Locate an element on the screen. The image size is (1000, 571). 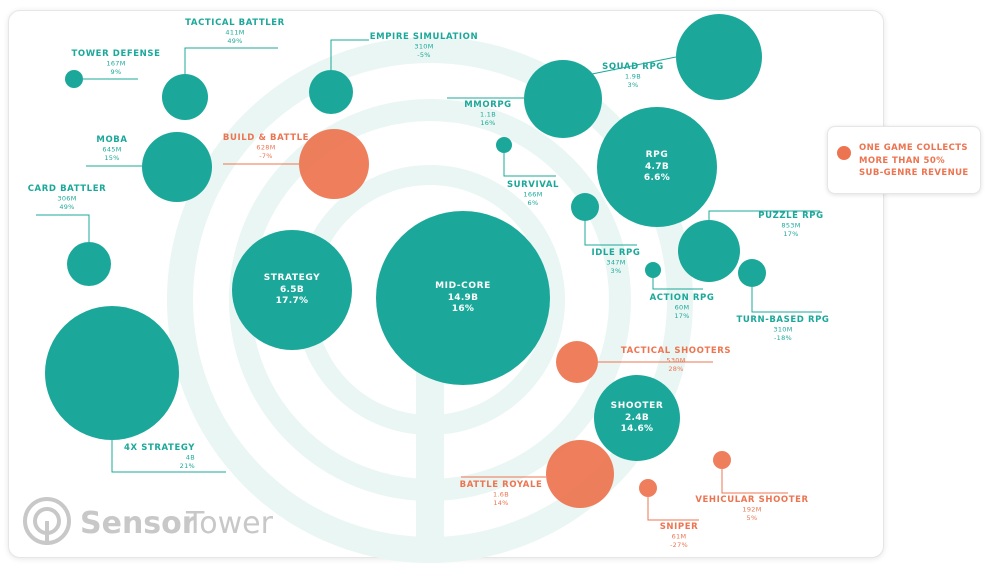
label-4x-strategy-revenue: 4B is located at coordinates (190, 458).